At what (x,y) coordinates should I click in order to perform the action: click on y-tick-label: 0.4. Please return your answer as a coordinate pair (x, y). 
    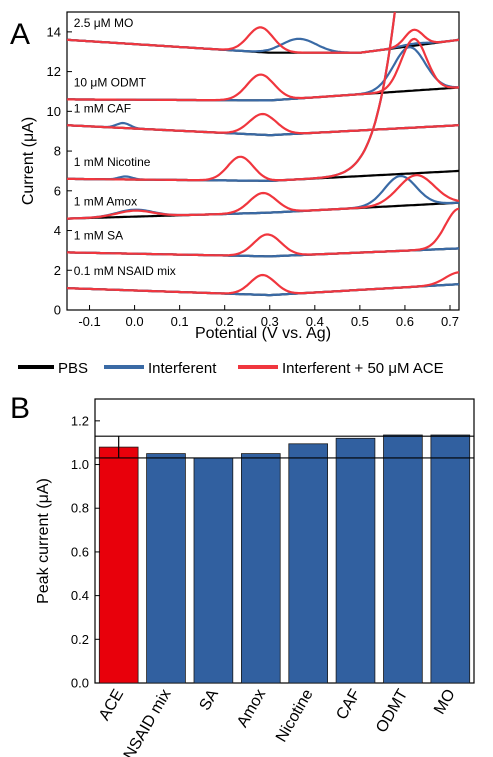
    Looking at the image, I should click on (80, 595).